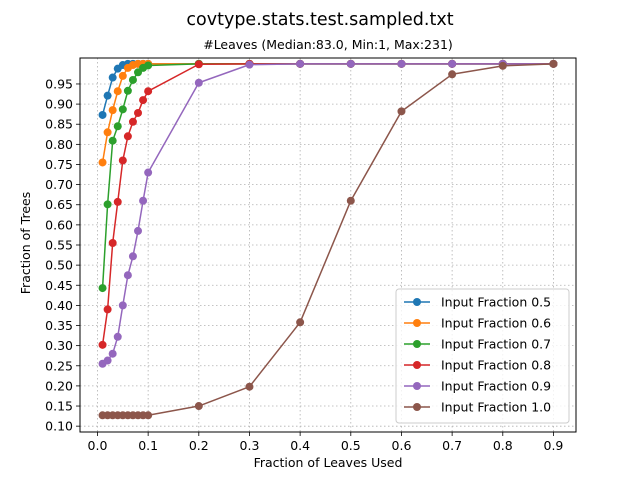 The width and height of the screenshot is (640, 480). I want to click on y-tick-label: 0.65, so click(59, 204).